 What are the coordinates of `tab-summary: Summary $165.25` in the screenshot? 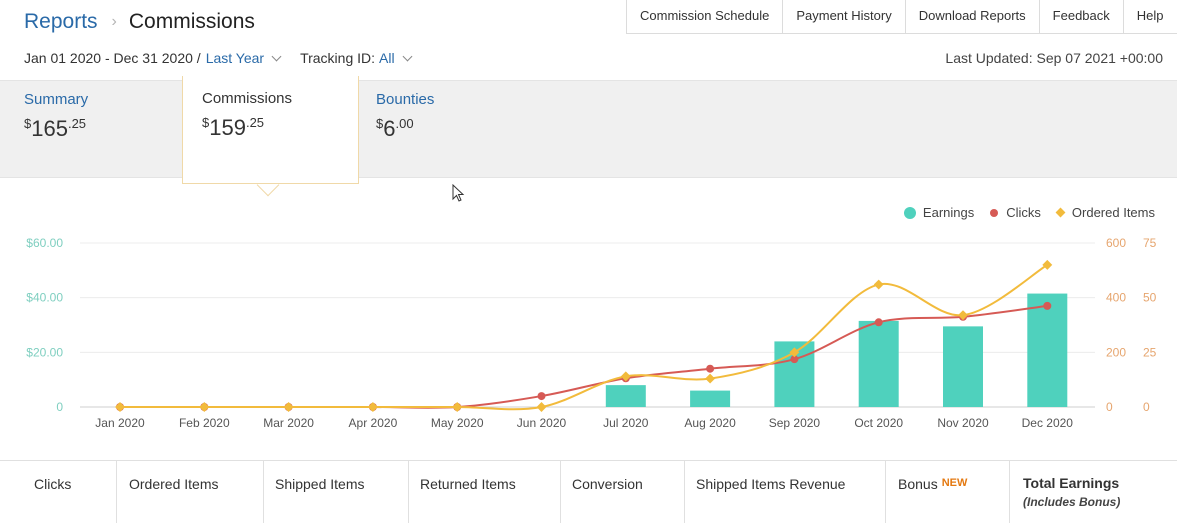 It's located at (56, 130).